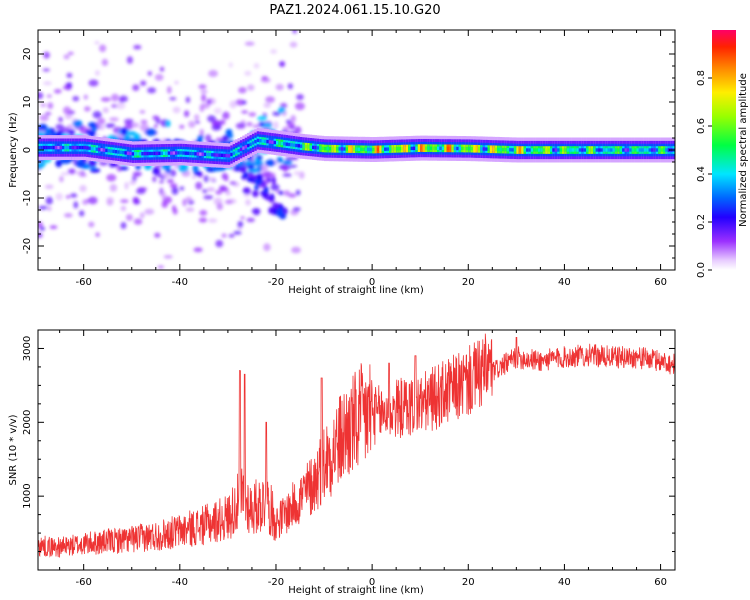 This screenshot has width=750, height=600. I want to click on x-tick-label: 40, so click(564, 282).